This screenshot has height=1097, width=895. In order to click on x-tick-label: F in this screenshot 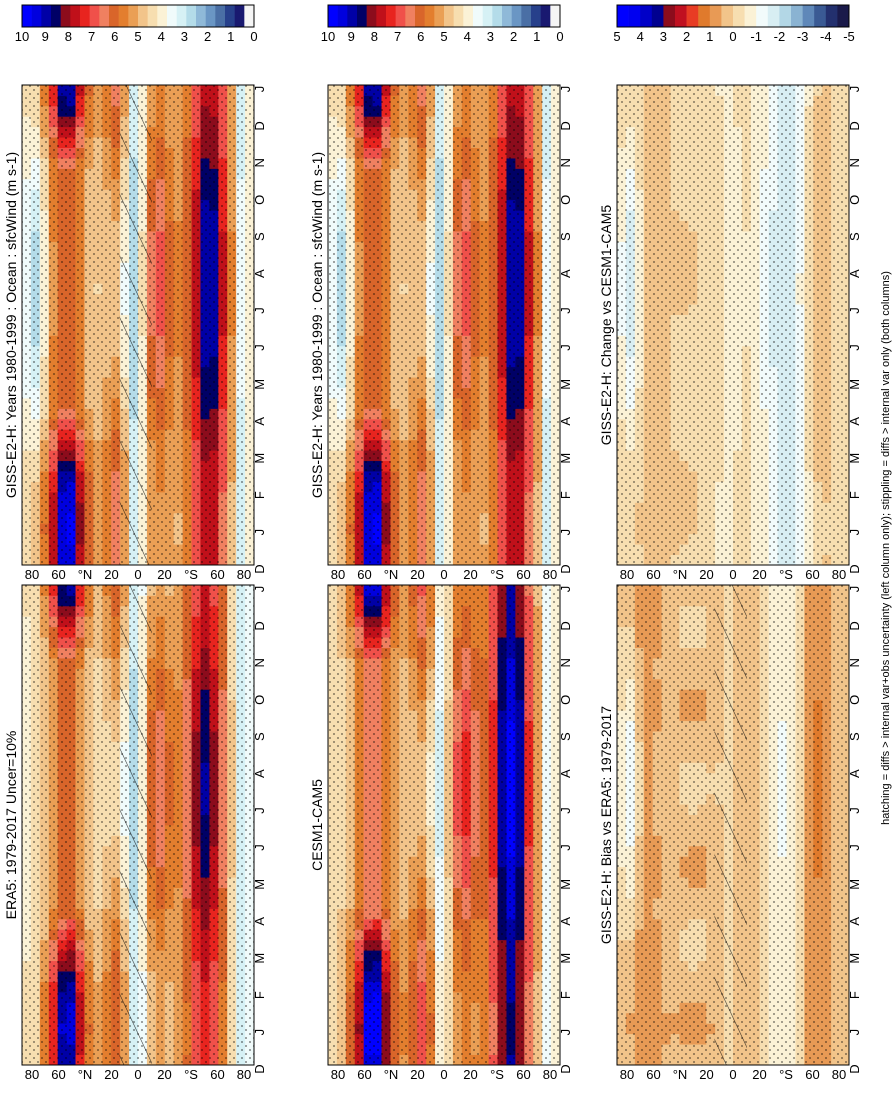, I will do `click(259, 995)`.